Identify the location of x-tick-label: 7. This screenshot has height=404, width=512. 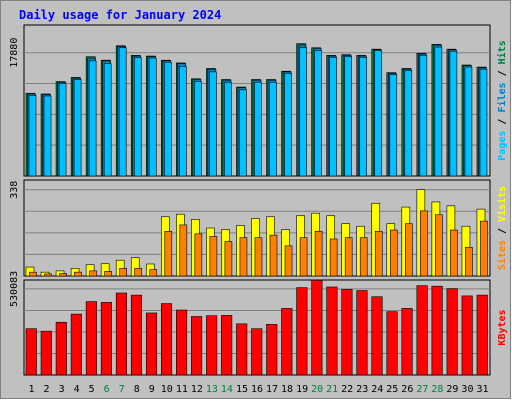
(122, 389).